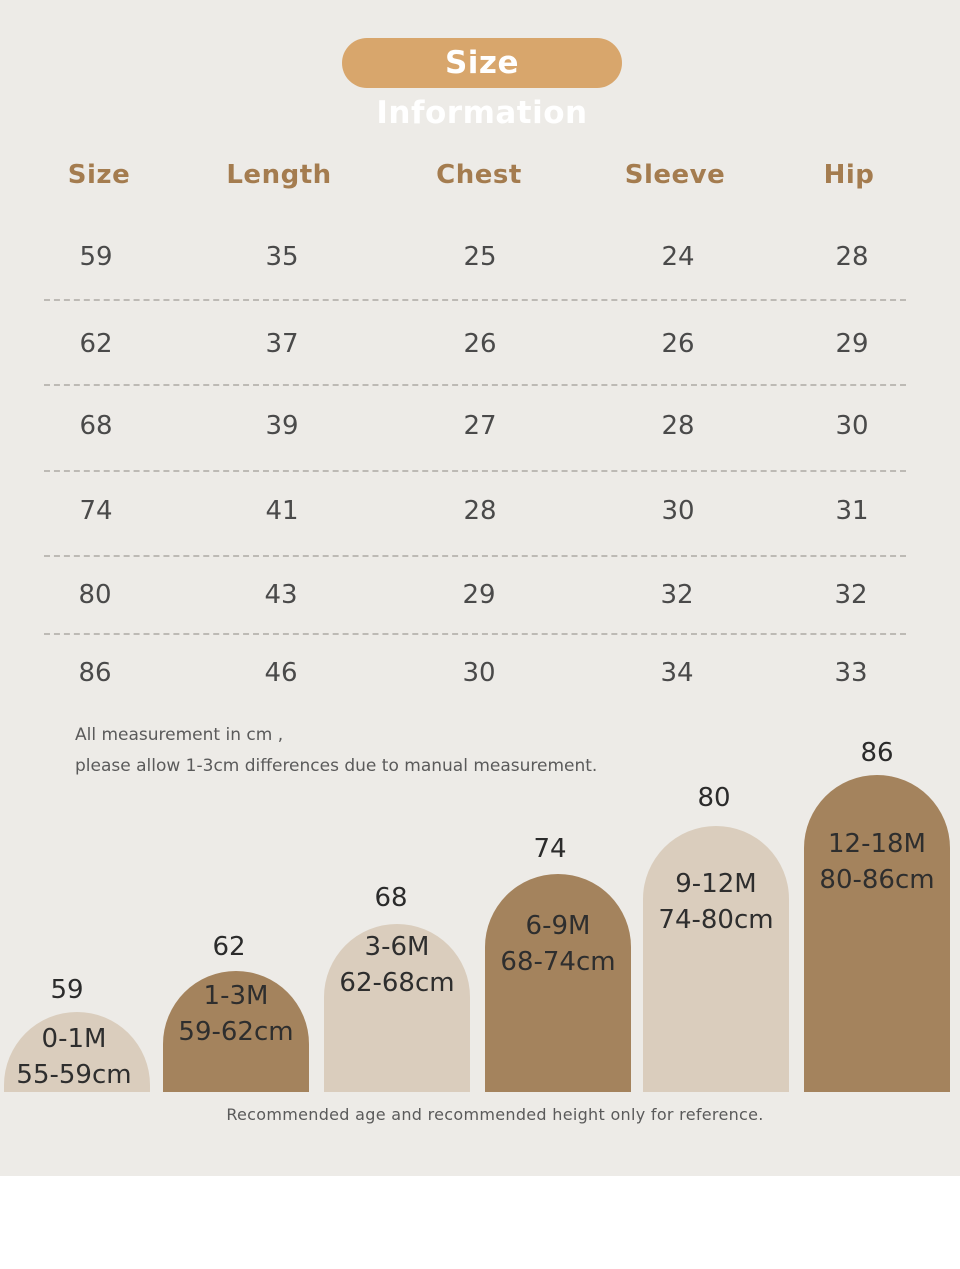 This screenshot has height=1269, width=960. I want to click on cell-chest: 26, so click(480, 344).